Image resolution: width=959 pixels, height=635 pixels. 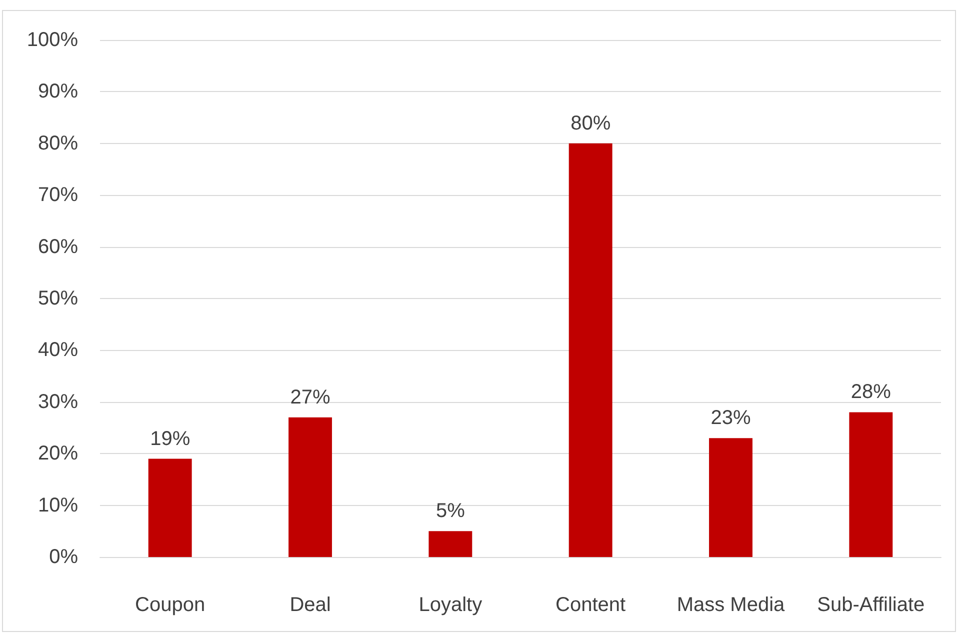 I want to click on x-tick-label: Deal, so click(x=310, y=605).